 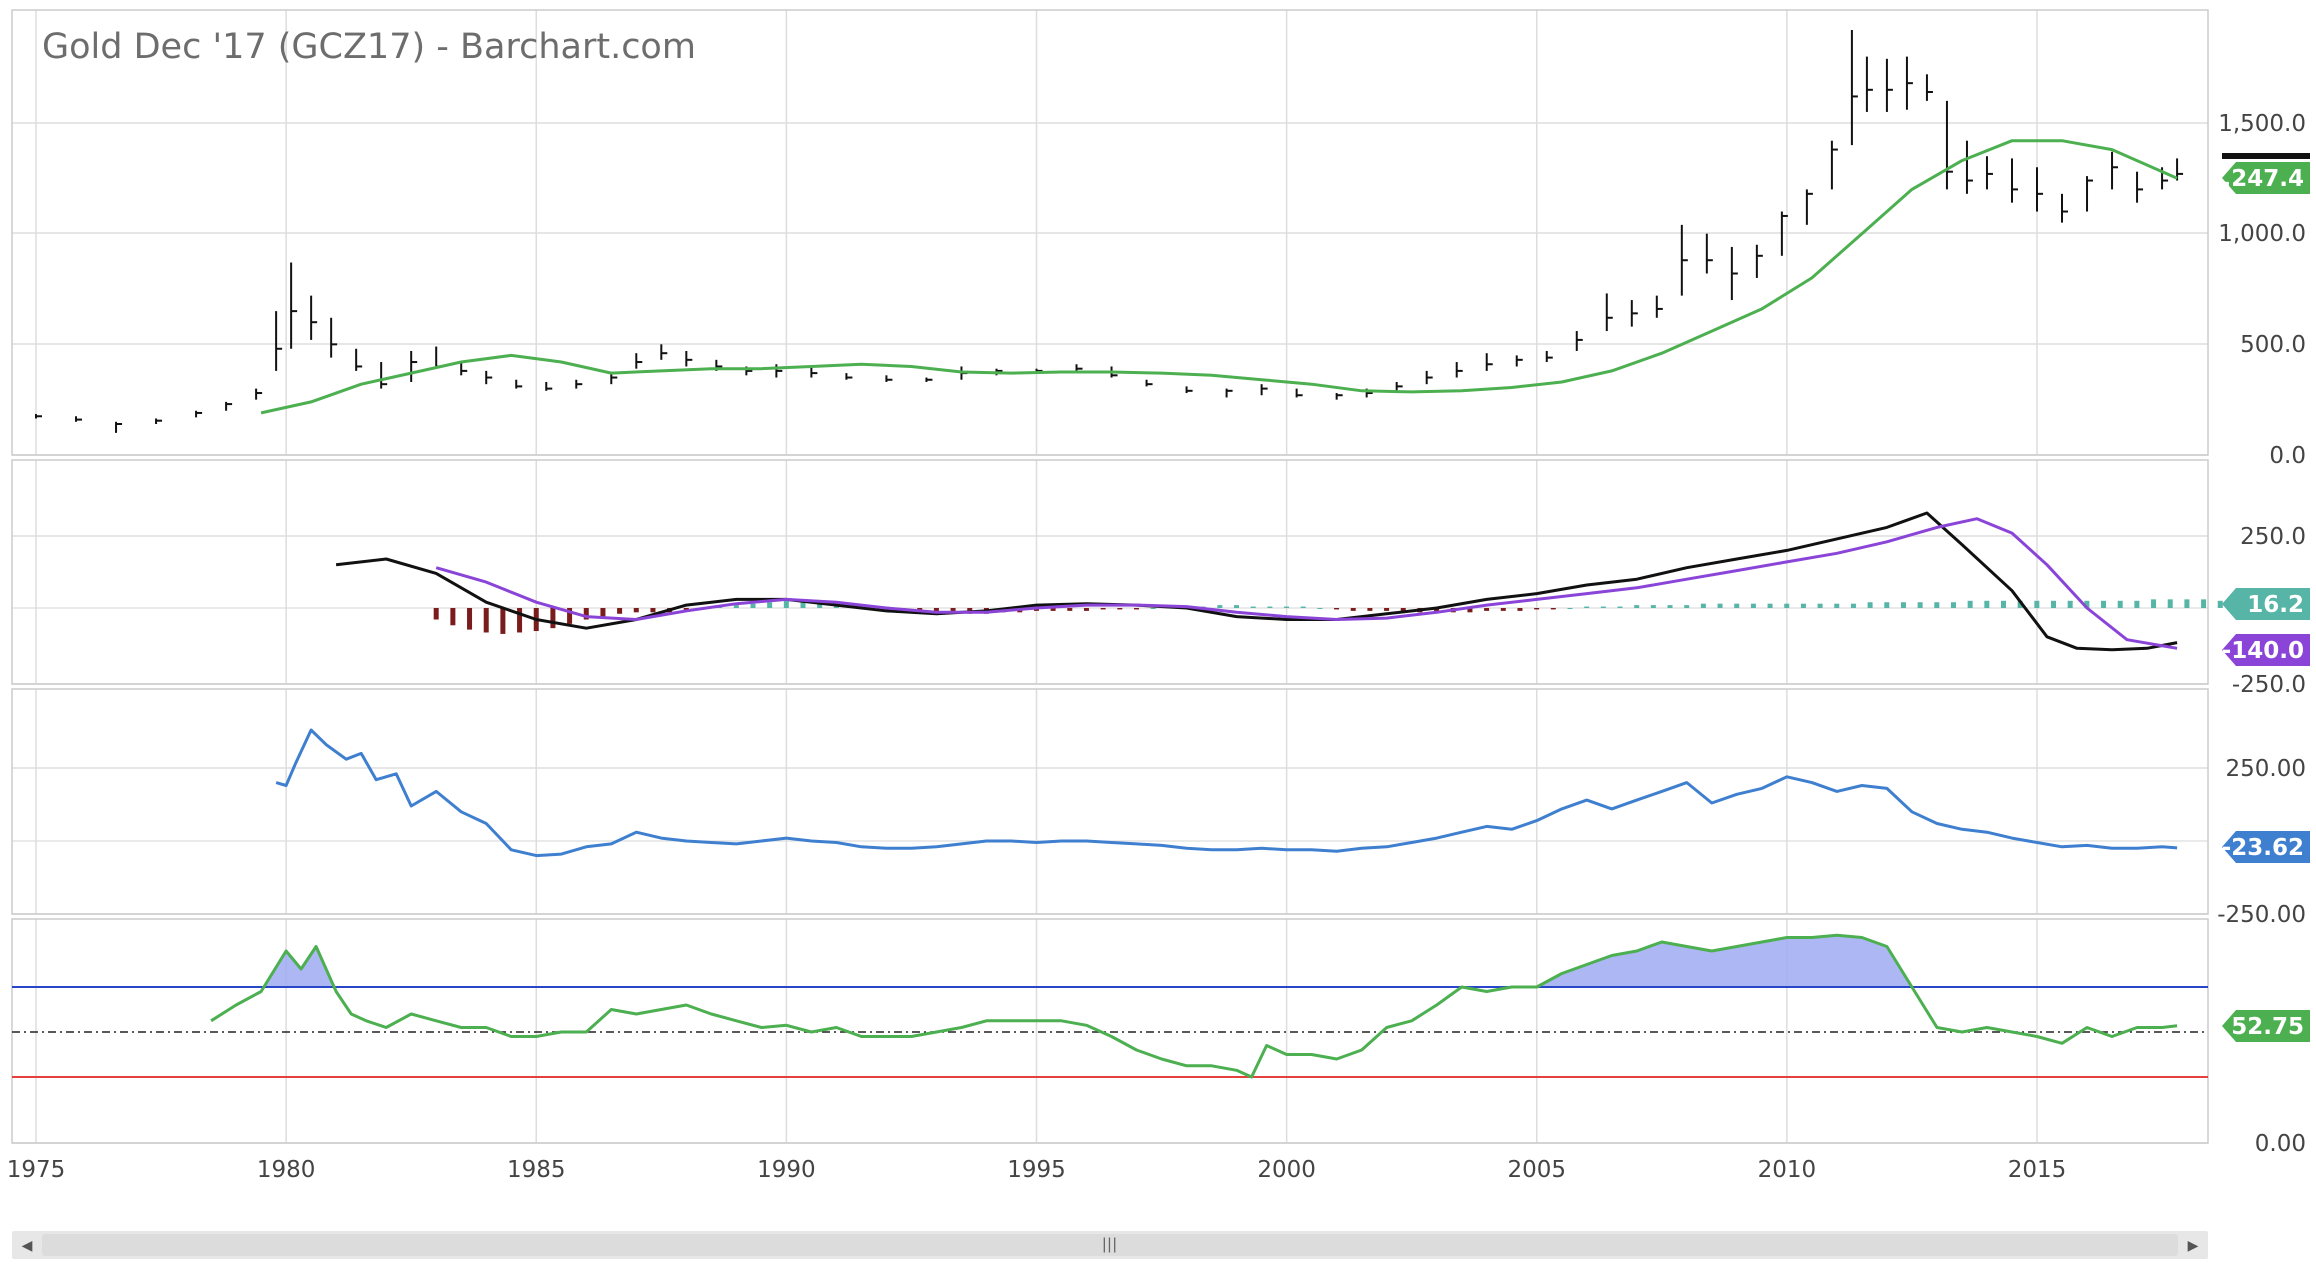 I want to click on y-tick-label: 1,000.0, so click(x=2262, y=234).